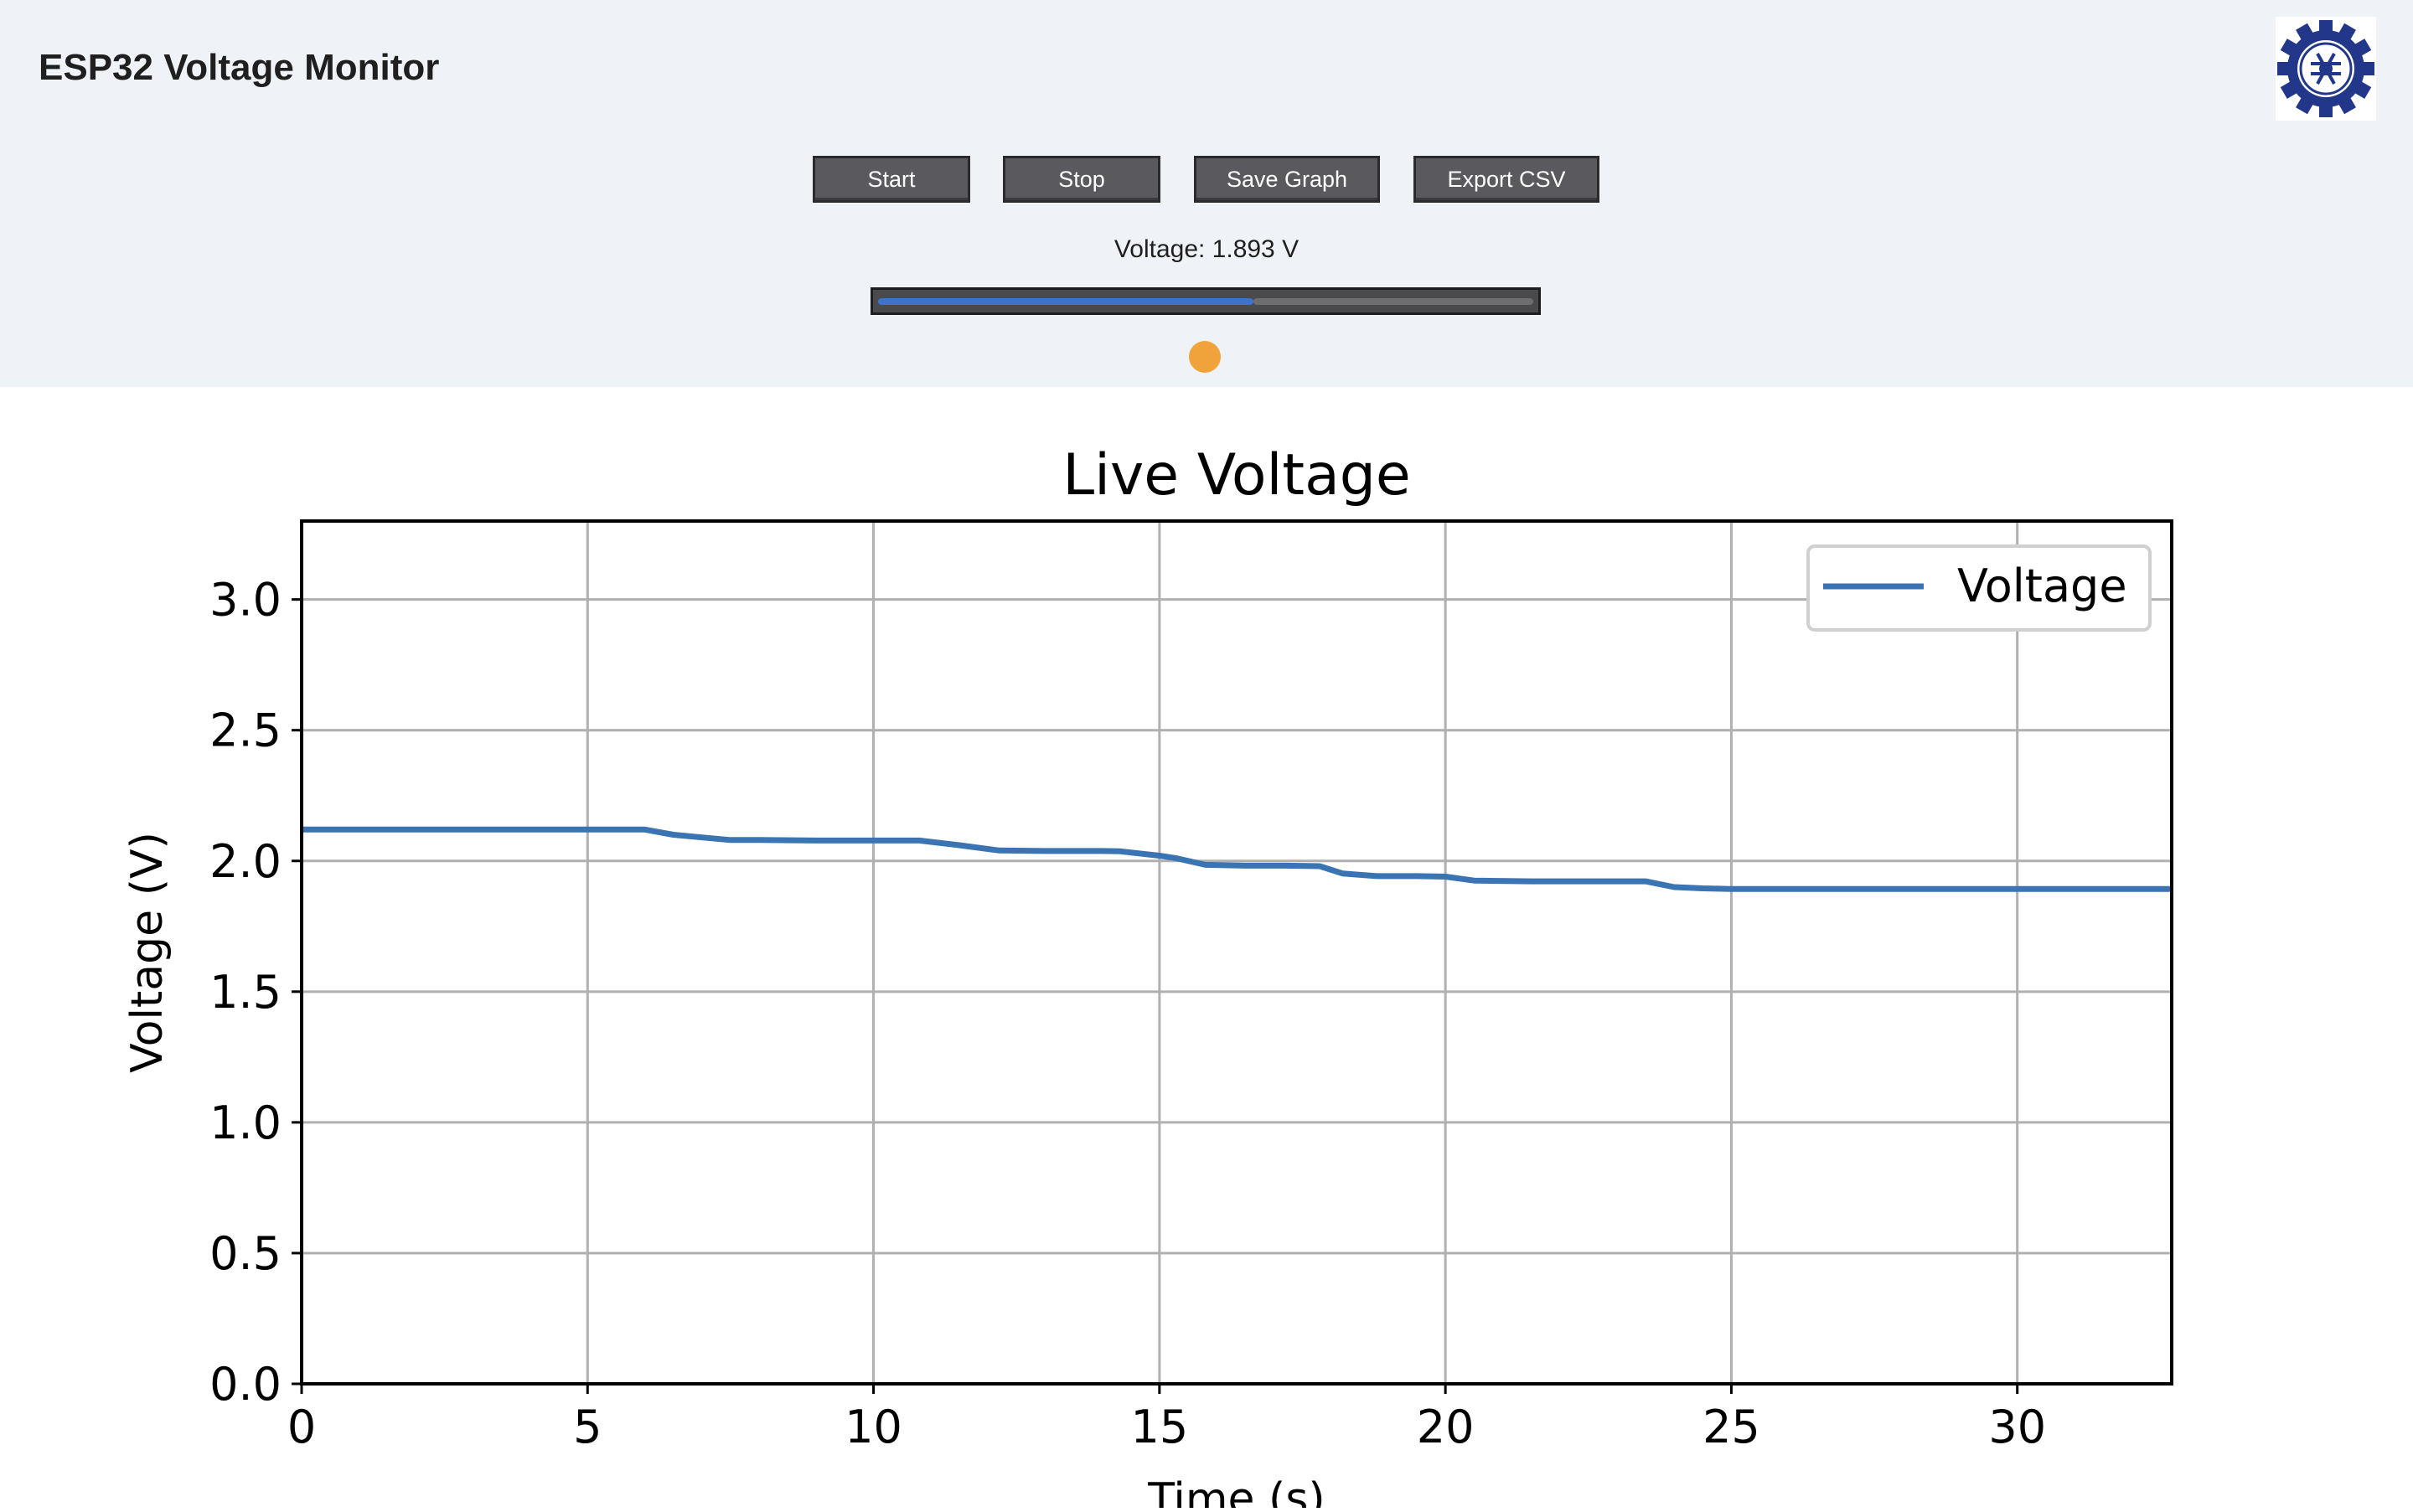 This screenshot has width=2413, height=1512. What do you see at coordinates (2042, 586) in the screenshot?
I see `legend-label: Voltage` at bounding box center [2042, 586].